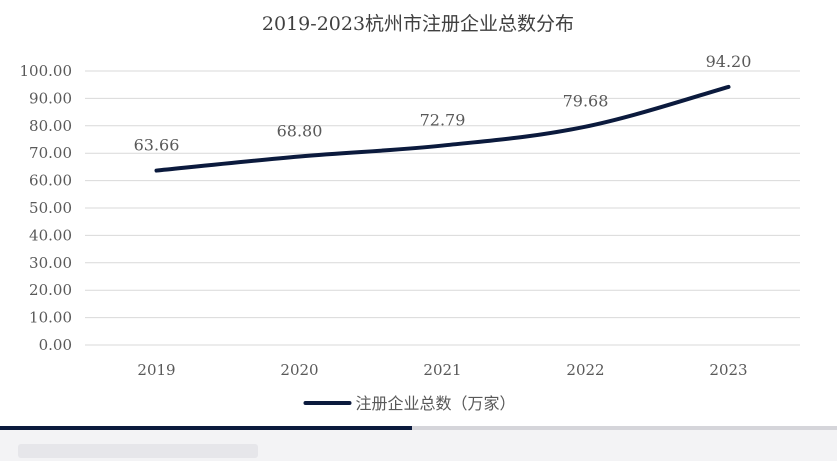 Image resolution: width=837 pixels, height=465 pixels. Describe the element at coordinates (50, 126) in the screenshot. I see `y-tick-label: 80.00` at that location.